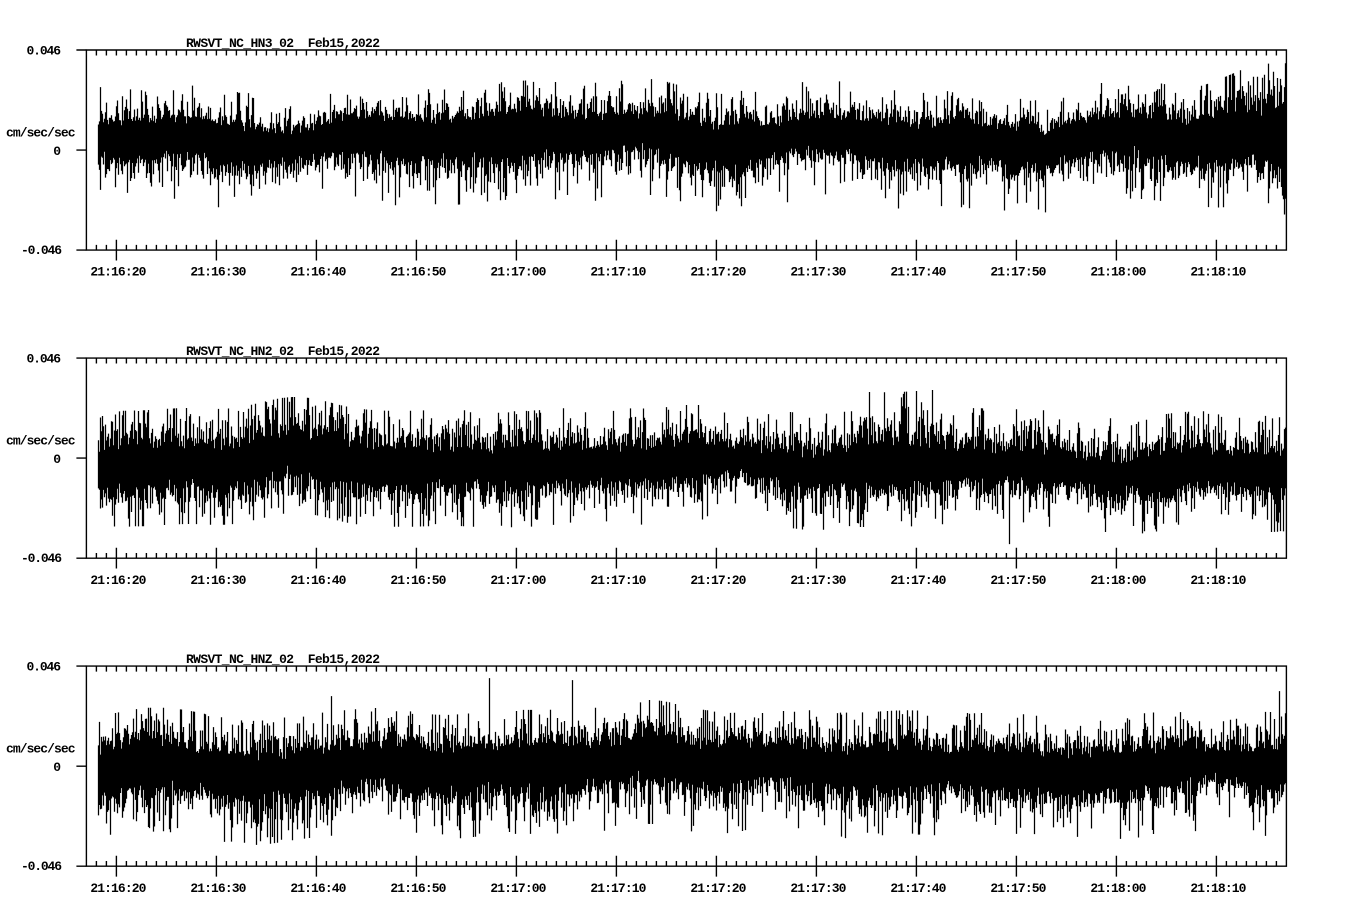  What do you see at coordinates (283, 659) in the screenshot?
I see `svg-text: RWSVT_NC_HNZ_02 Feb15,2022` at bounding box center [283, 659].